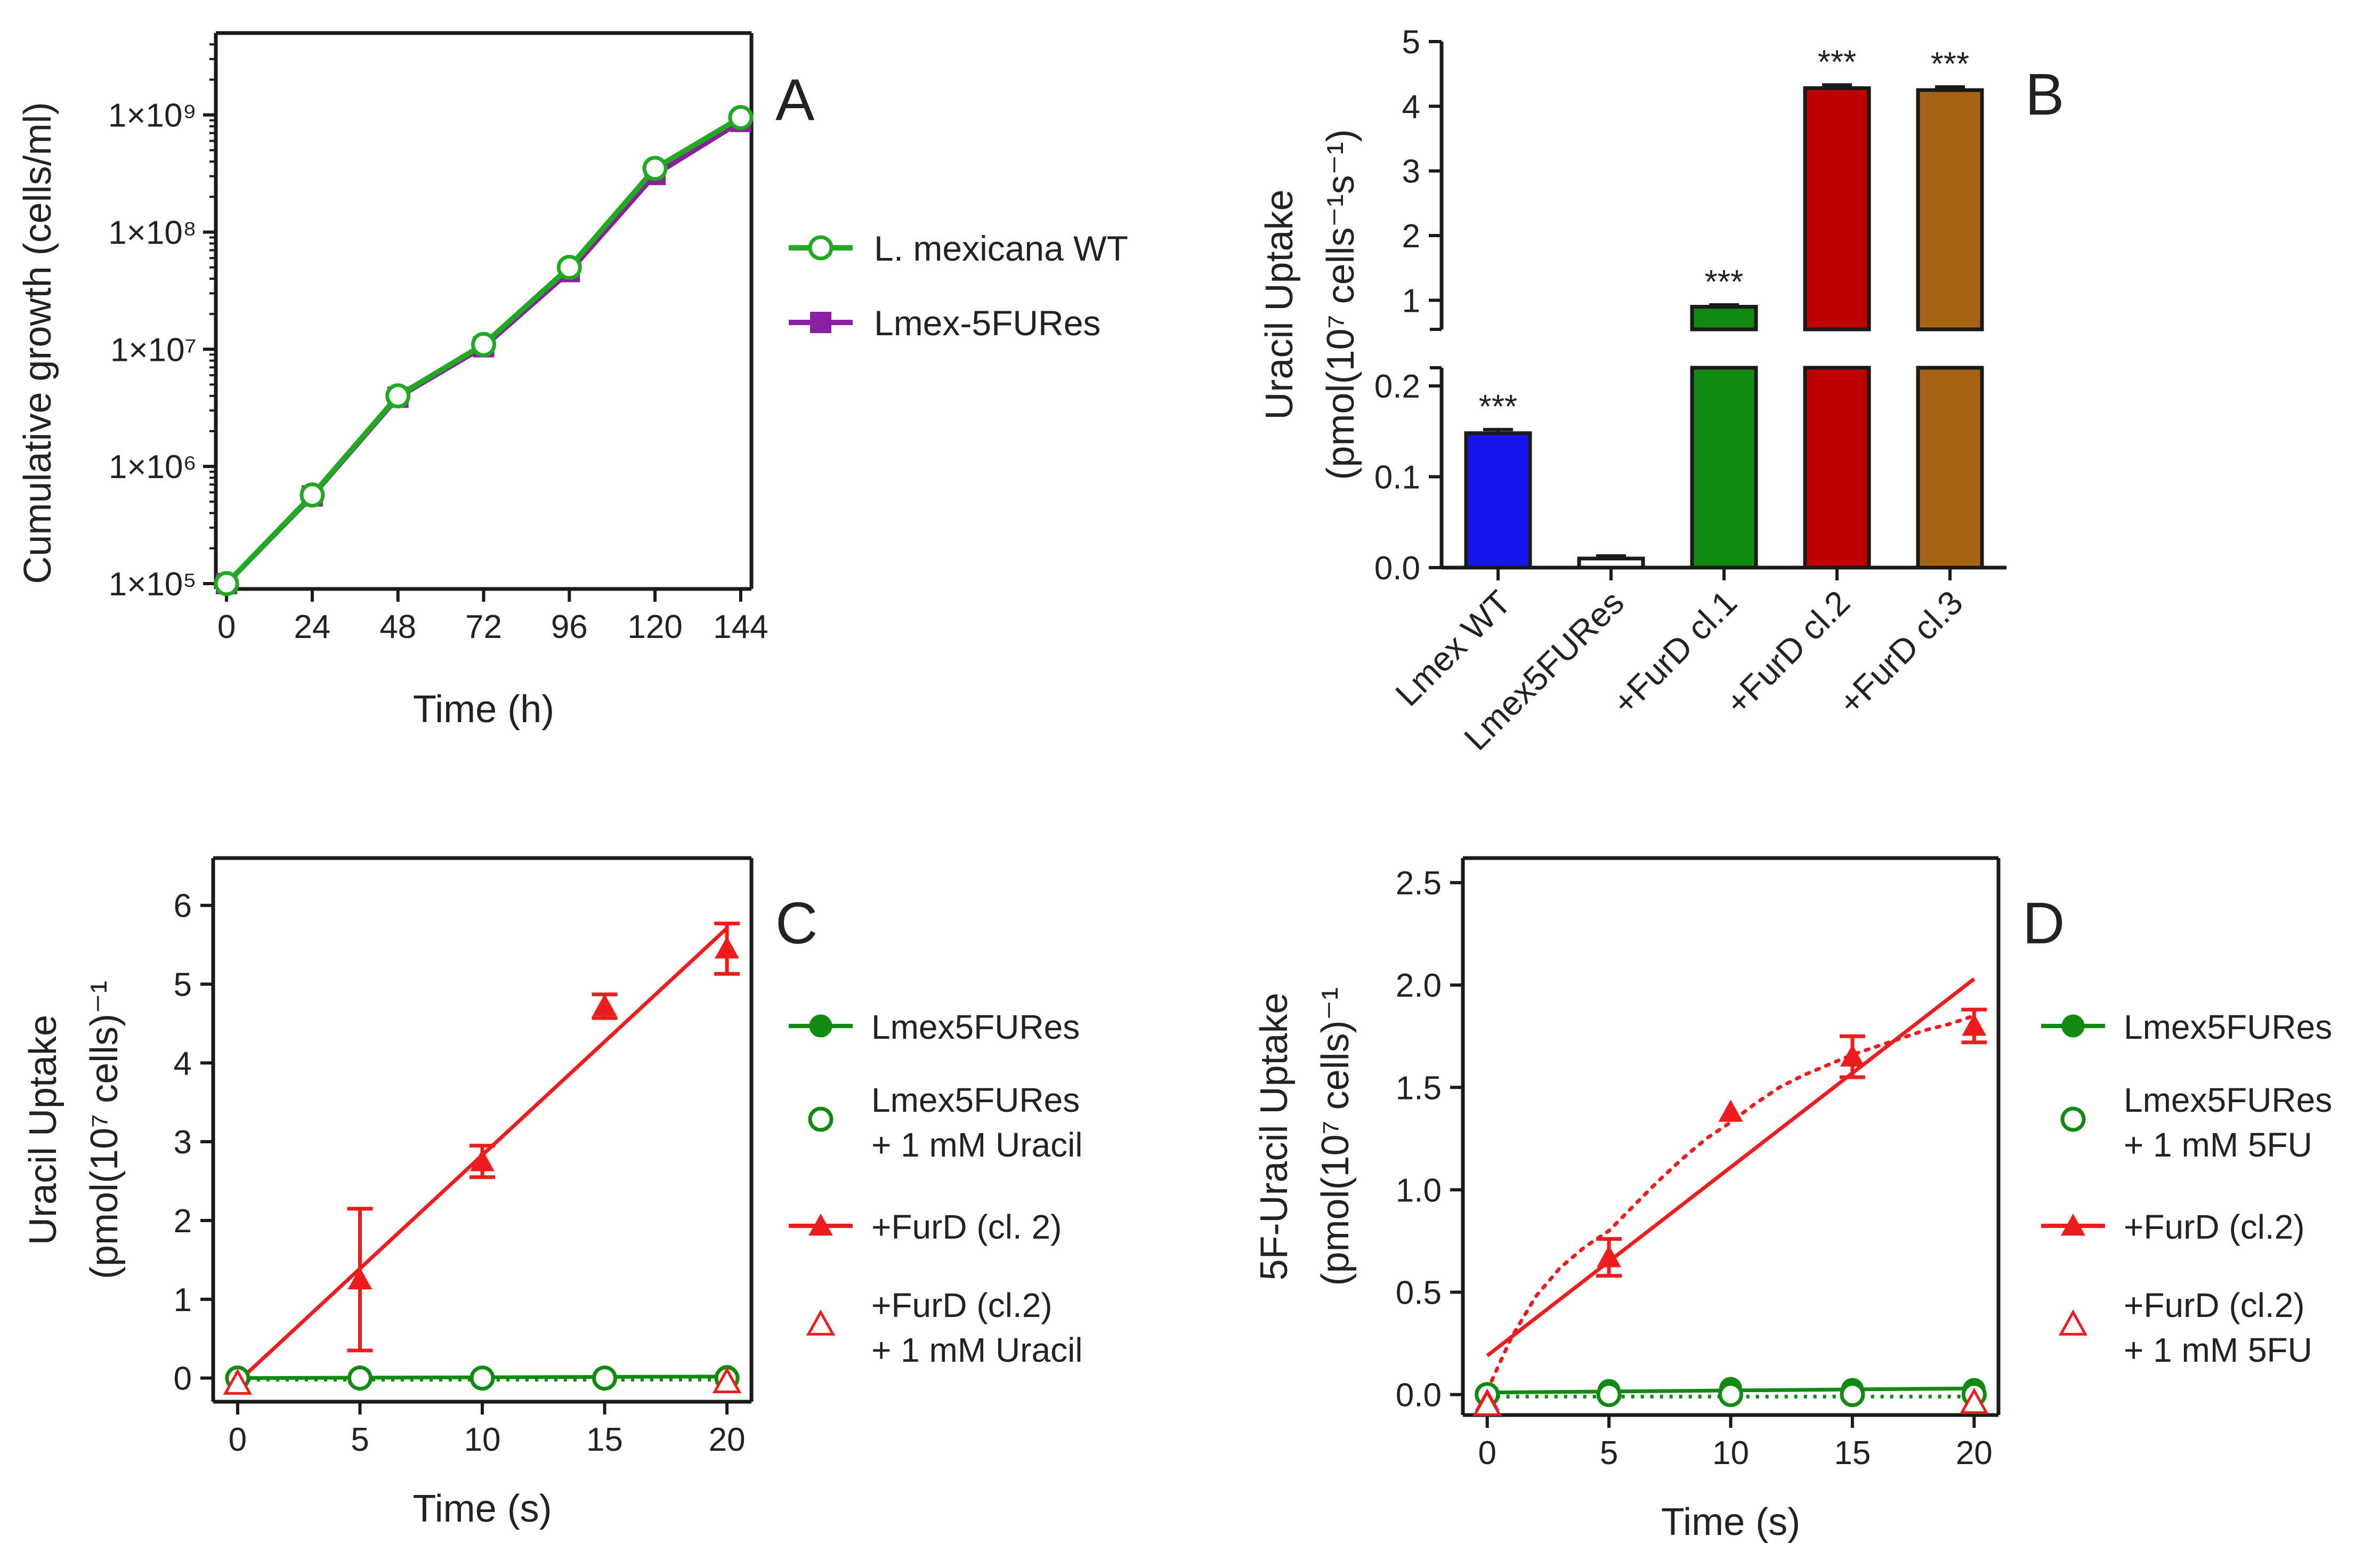  I want to click on panel-b-category-label: +FurD cl.2, so click(1787, 652).